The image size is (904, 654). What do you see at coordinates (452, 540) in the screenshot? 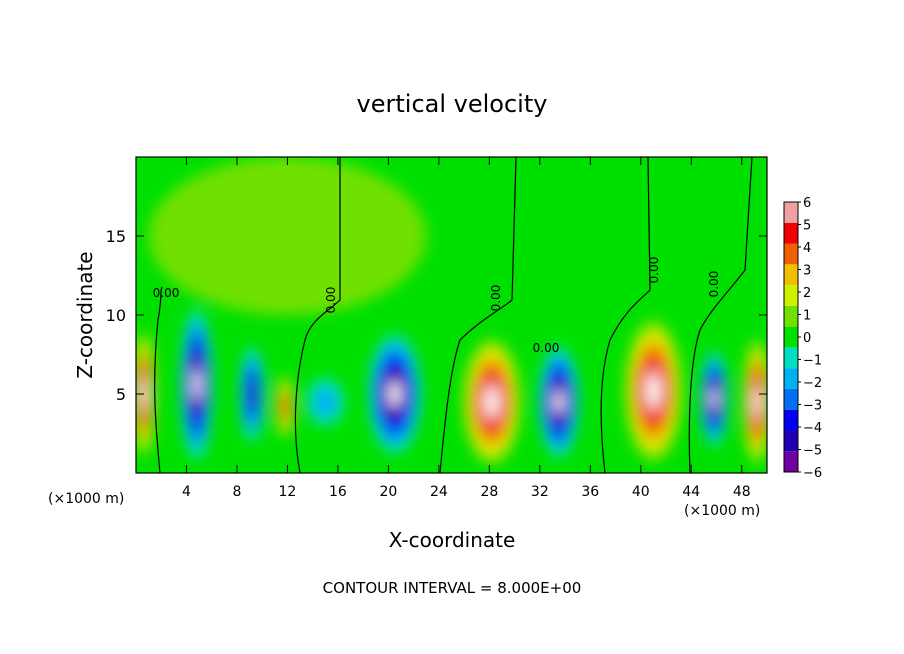
I see `x-axis-label: X-coordinate` at bounding box center [452, 540].